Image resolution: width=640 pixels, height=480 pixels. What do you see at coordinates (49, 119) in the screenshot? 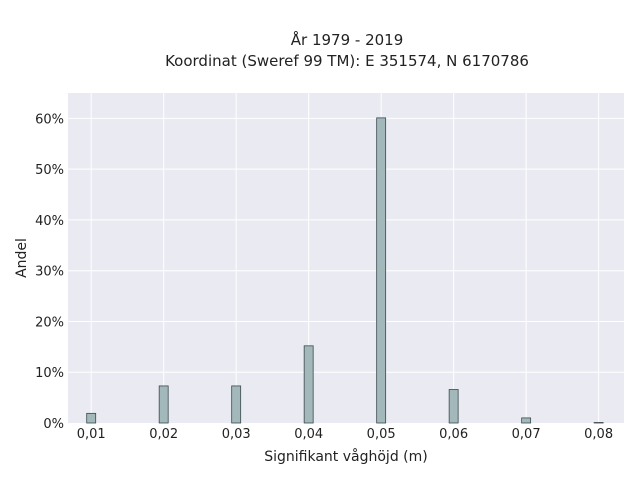
I see `y-tick-label: 60%` at bounding box center [49, 119].